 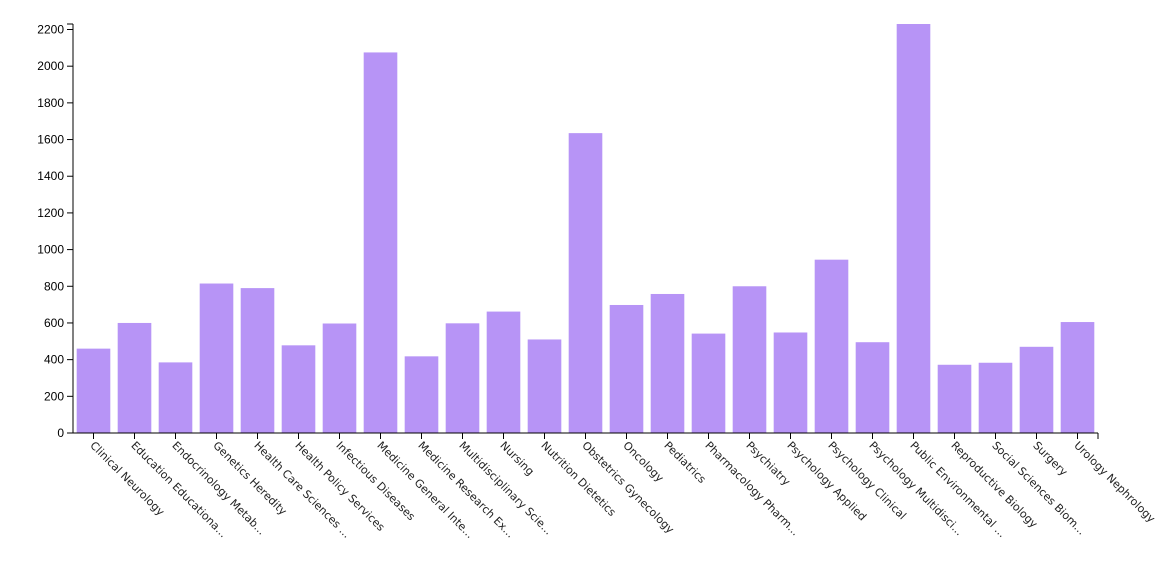 I want to click on y-tick-label: 2000, so click(x=50, y=66).